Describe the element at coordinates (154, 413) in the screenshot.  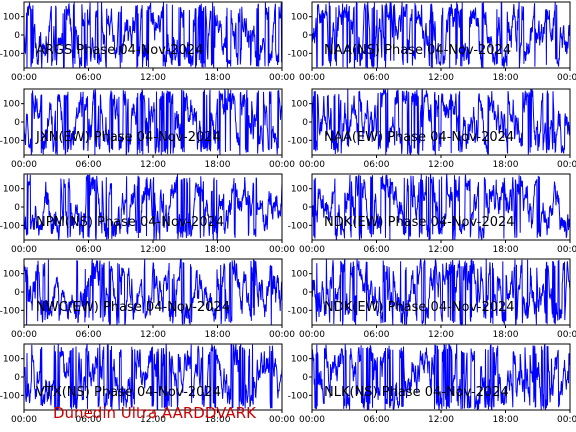
I see `footer-credit: Dunedin Ultra AARDDVARK` at that location.